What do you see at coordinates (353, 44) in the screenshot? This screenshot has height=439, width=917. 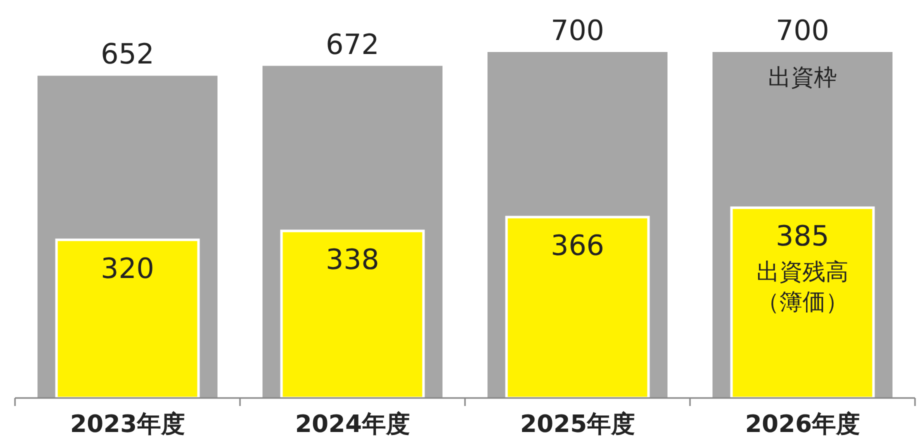 I see `data-label: 672` at bounding box center [353, 44].